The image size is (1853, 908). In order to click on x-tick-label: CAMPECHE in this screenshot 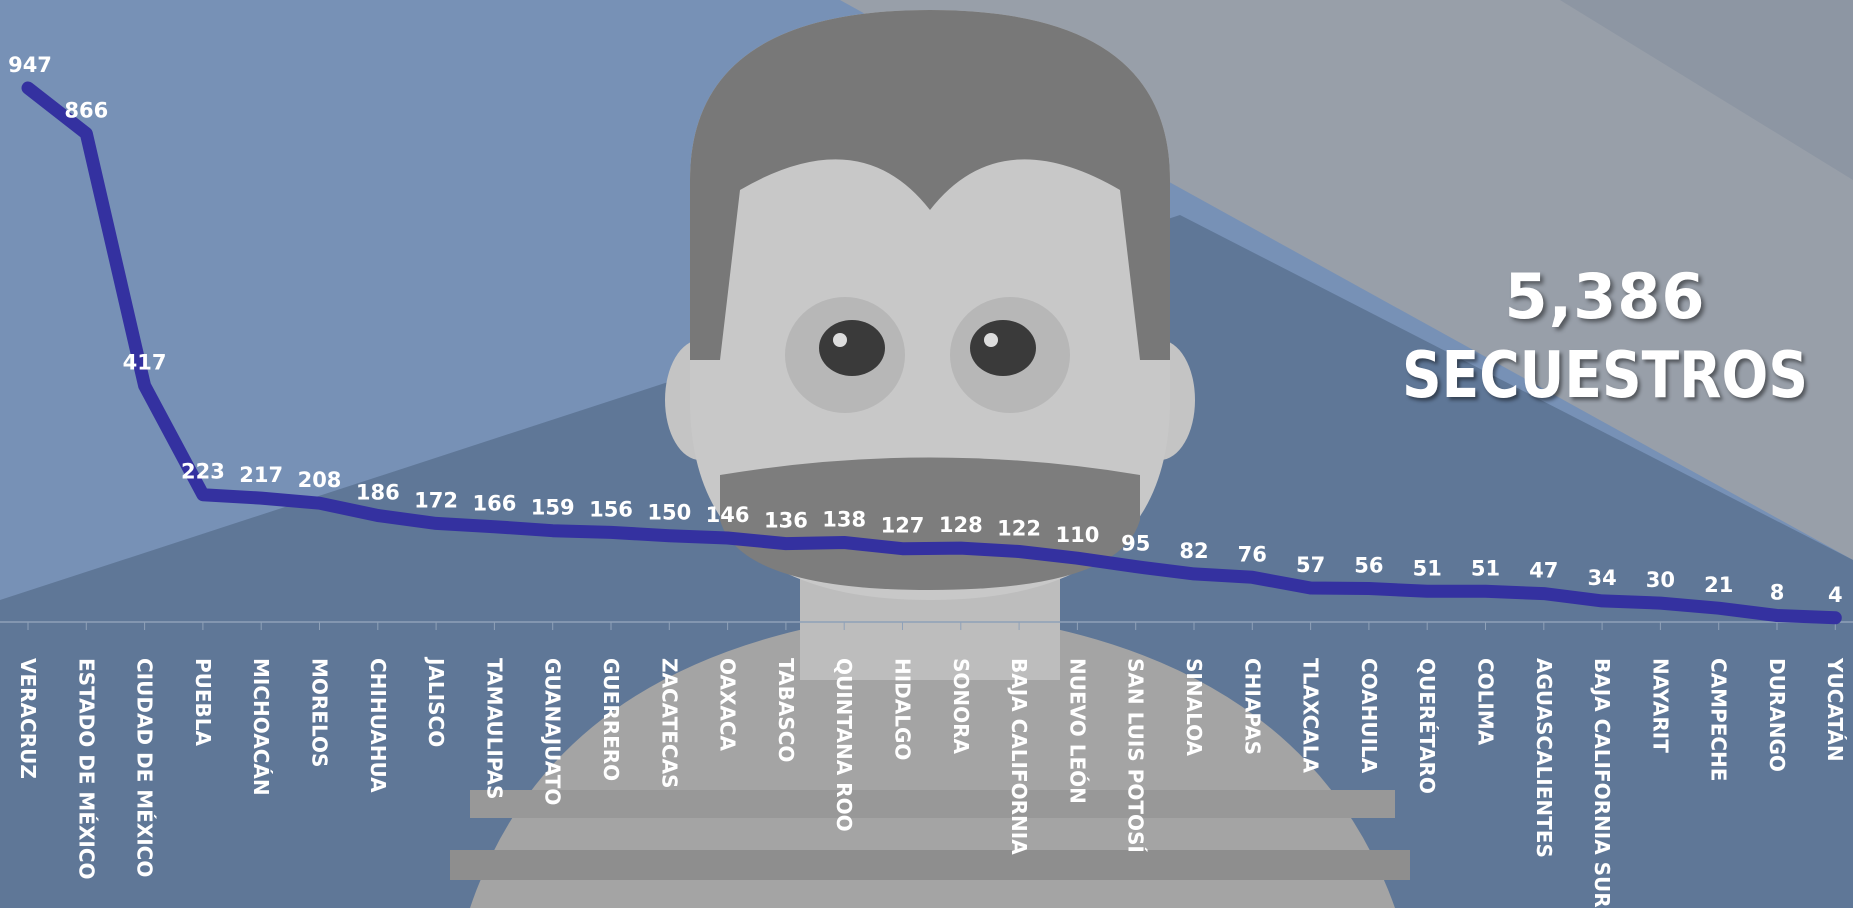, I will do `click(1719, 719)`.